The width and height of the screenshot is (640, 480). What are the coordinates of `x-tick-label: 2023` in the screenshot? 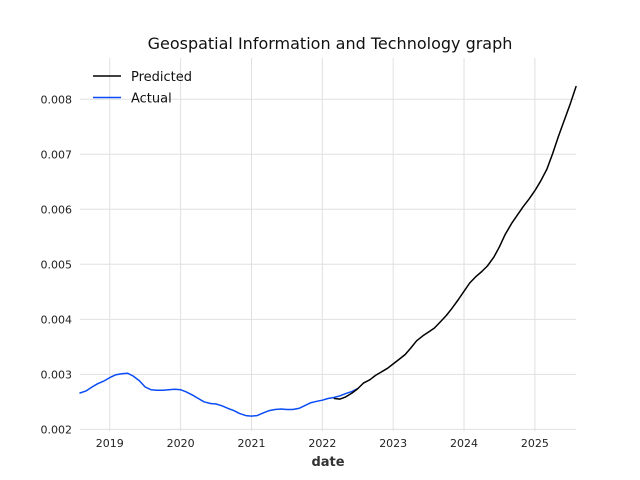 It's located at (393, 443).